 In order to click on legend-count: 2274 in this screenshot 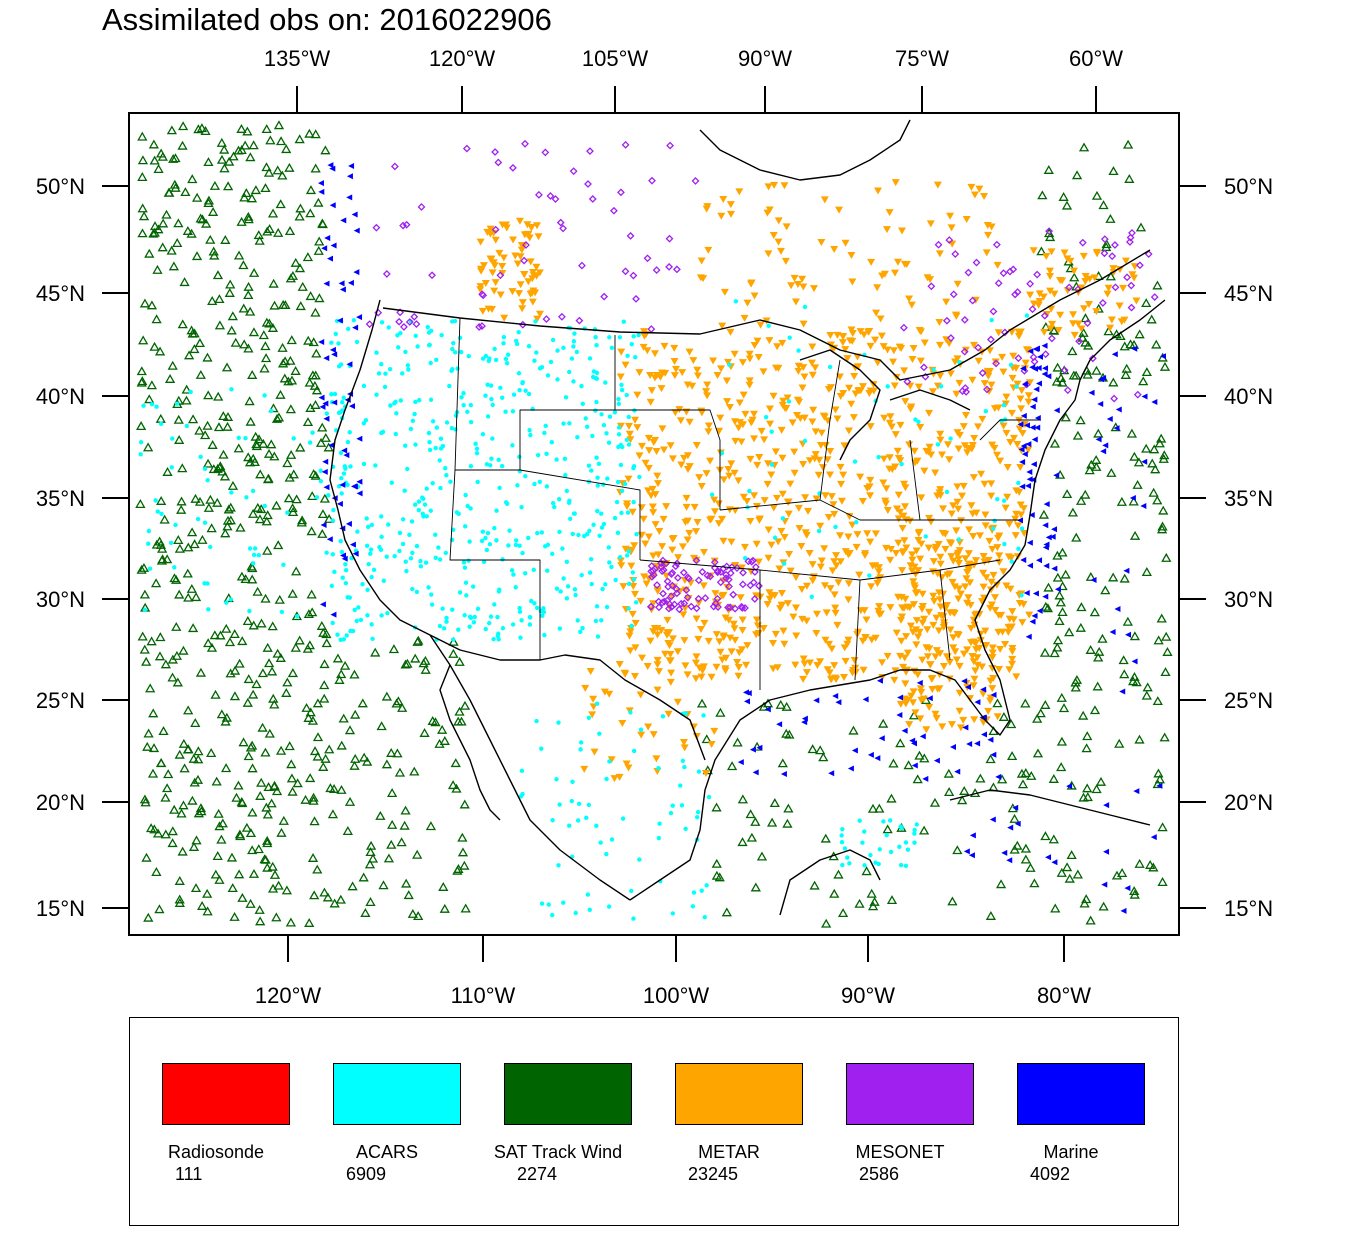, I will do `click(537, 1174)`.